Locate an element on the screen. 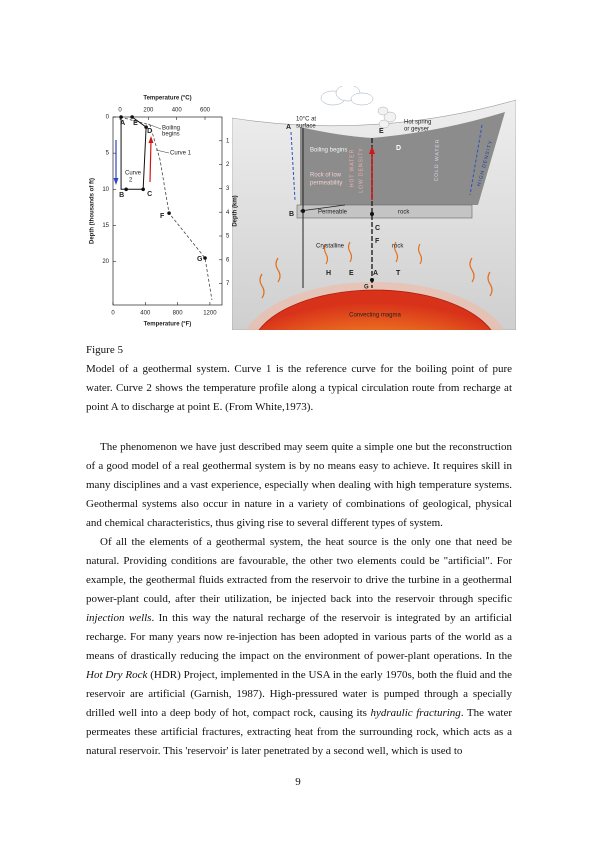  steam is located at coordinates (387, 117).